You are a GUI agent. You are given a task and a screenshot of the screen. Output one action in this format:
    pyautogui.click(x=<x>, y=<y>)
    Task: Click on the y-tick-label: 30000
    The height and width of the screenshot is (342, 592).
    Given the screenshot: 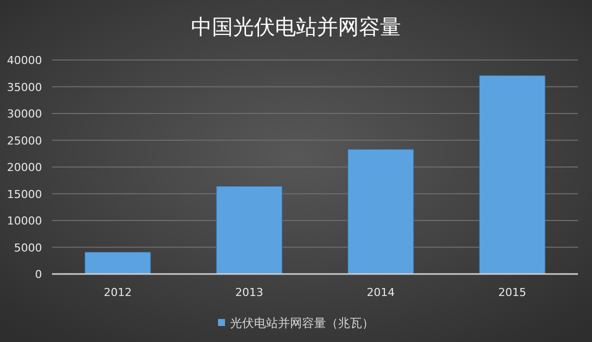 What is the action you would take?
    pyautogui.click(x=24, y=114)
    